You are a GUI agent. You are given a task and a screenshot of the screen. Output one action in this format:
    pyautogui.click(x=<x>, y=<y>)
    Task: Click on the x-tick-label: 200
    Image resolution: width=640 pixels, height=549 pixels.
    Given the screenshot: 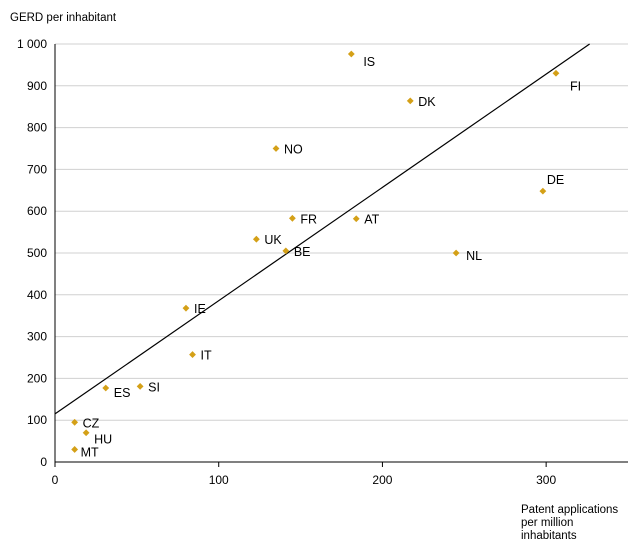 What is the action you would take?
    pyautogui.click(x=382, y=480)
    